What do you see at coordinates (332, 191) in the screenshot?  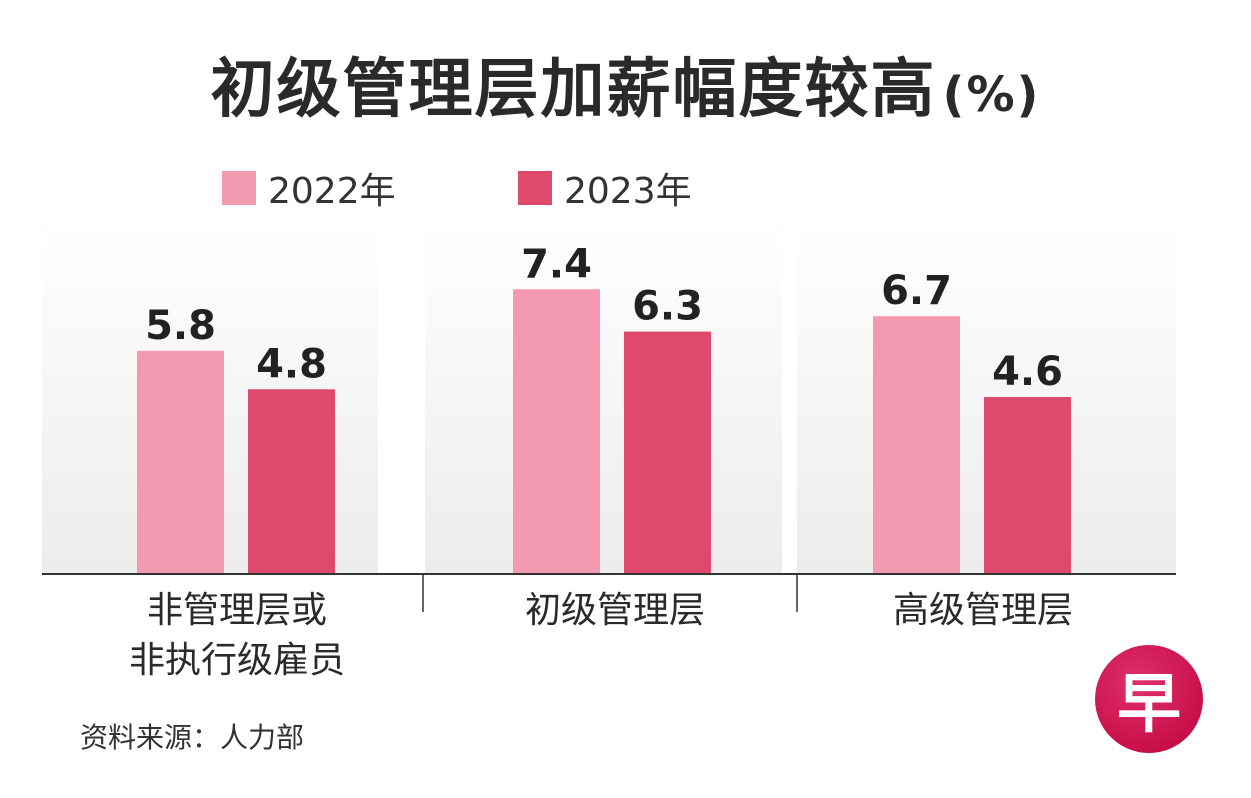 I see `legend-label-2022: 2022年` at bounding box center [332, 191].